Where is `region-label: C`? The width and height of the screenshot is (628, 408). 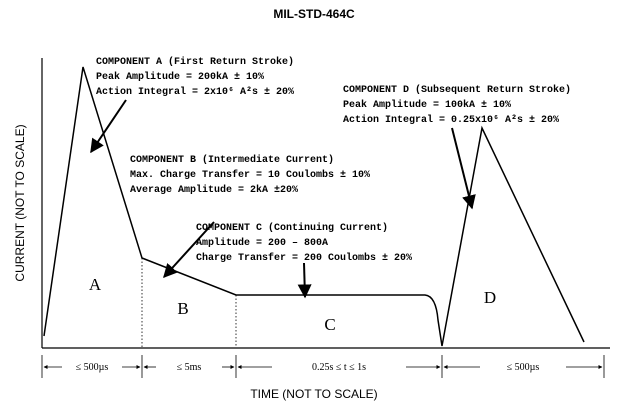
region-label: C is located at coordinates (329, 324).